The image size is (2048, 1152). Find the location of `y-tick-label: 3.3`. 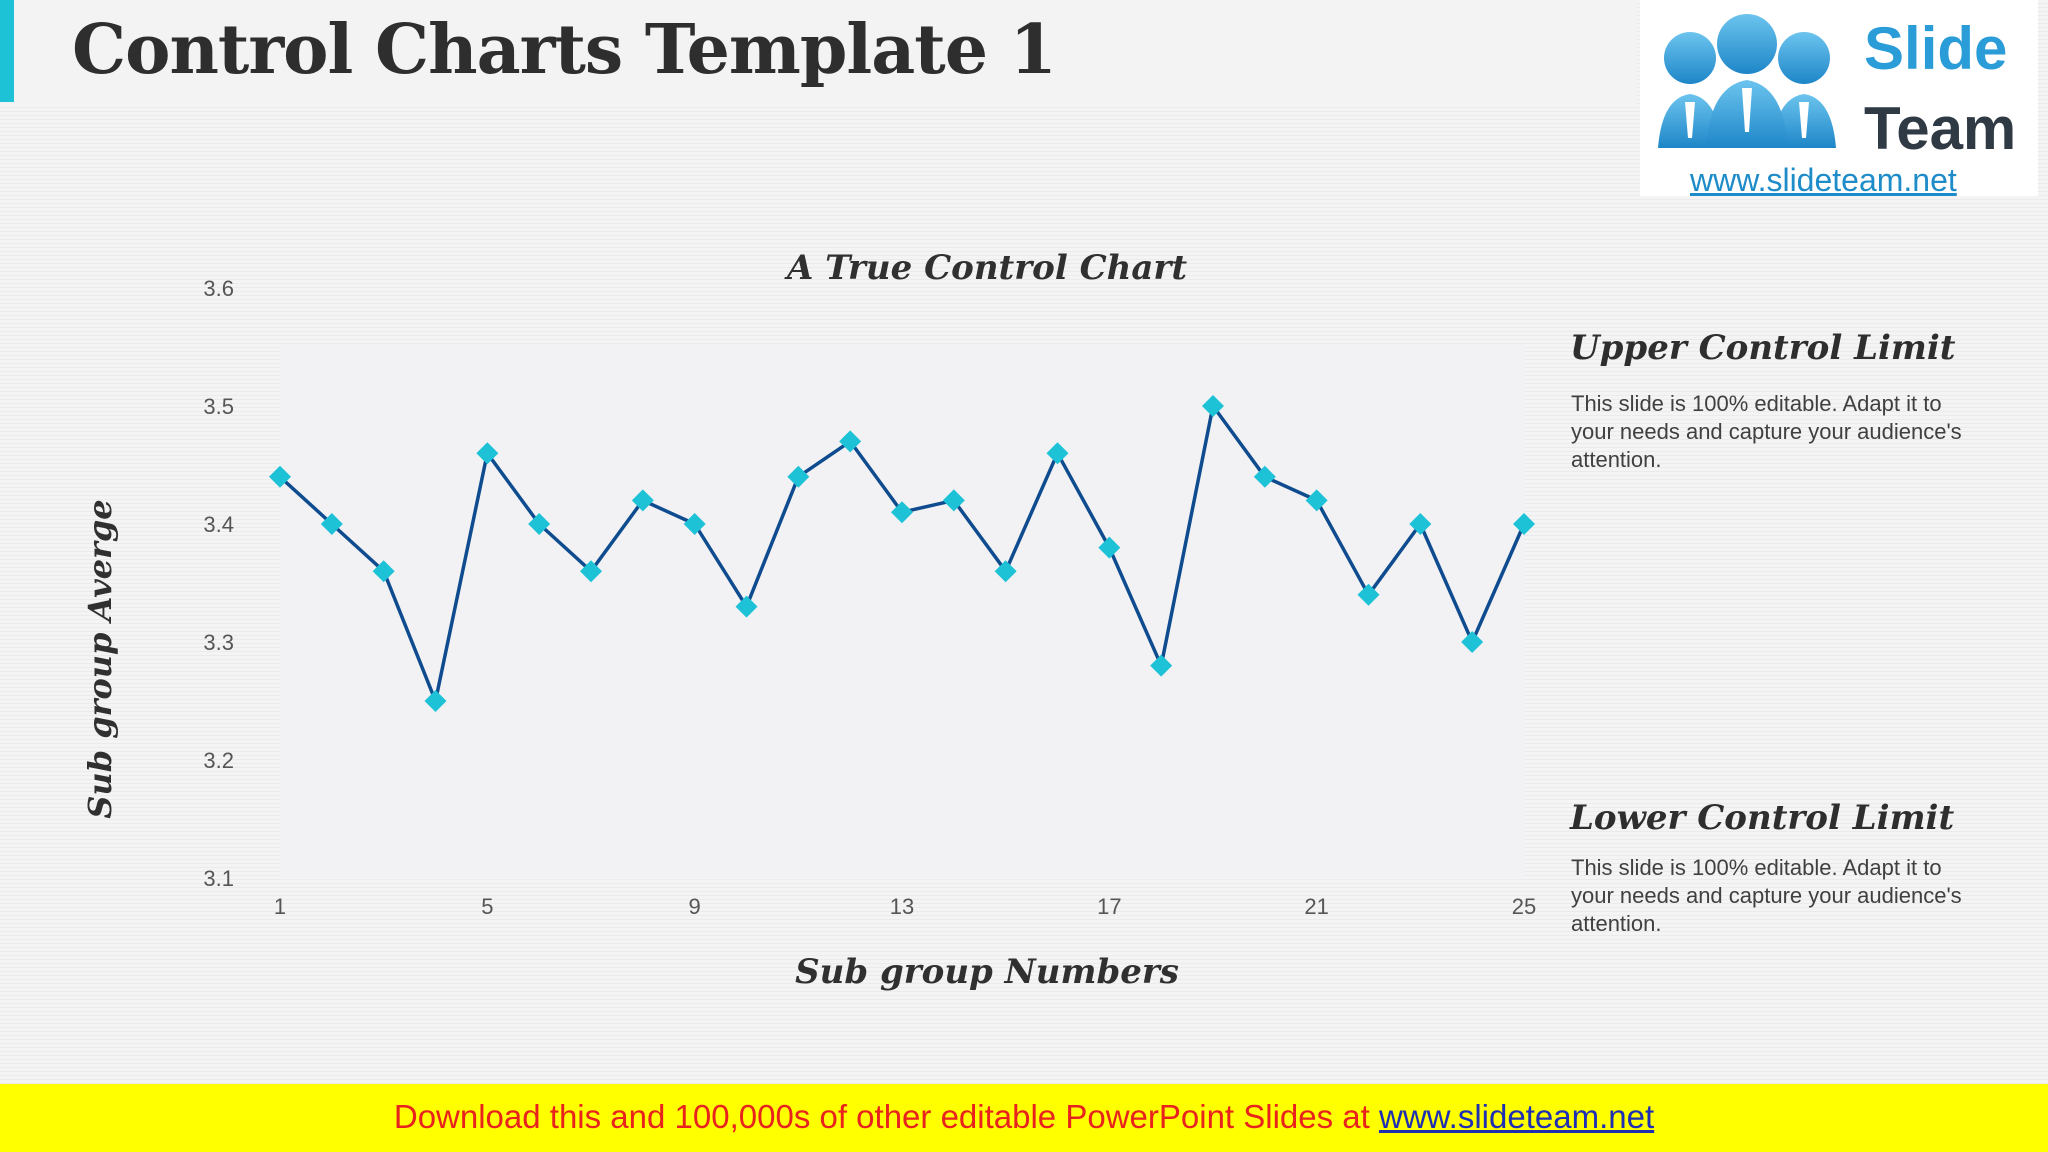

y-tick-label: 3.3 is located at coordinates (218, 642).